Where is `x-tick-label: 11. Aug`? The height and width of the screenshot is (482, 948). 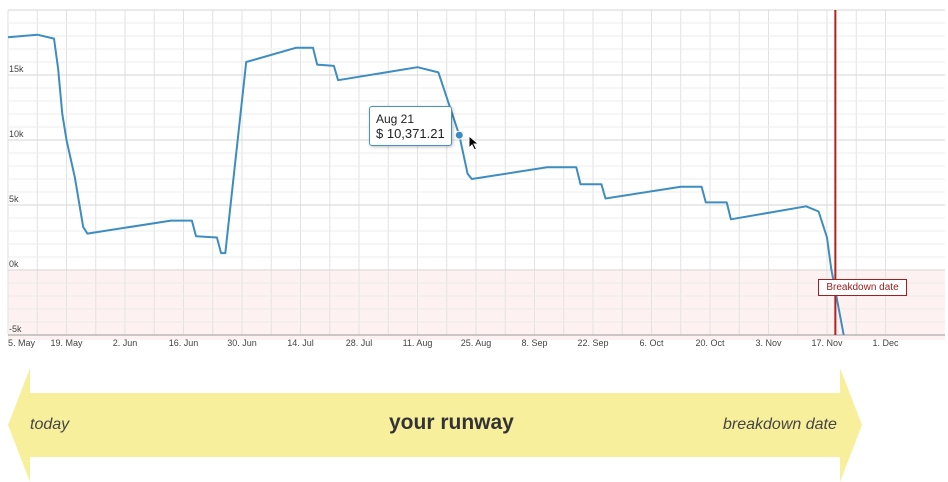
x-tick-label: 11. Aug is located at coordinates (418, 343).